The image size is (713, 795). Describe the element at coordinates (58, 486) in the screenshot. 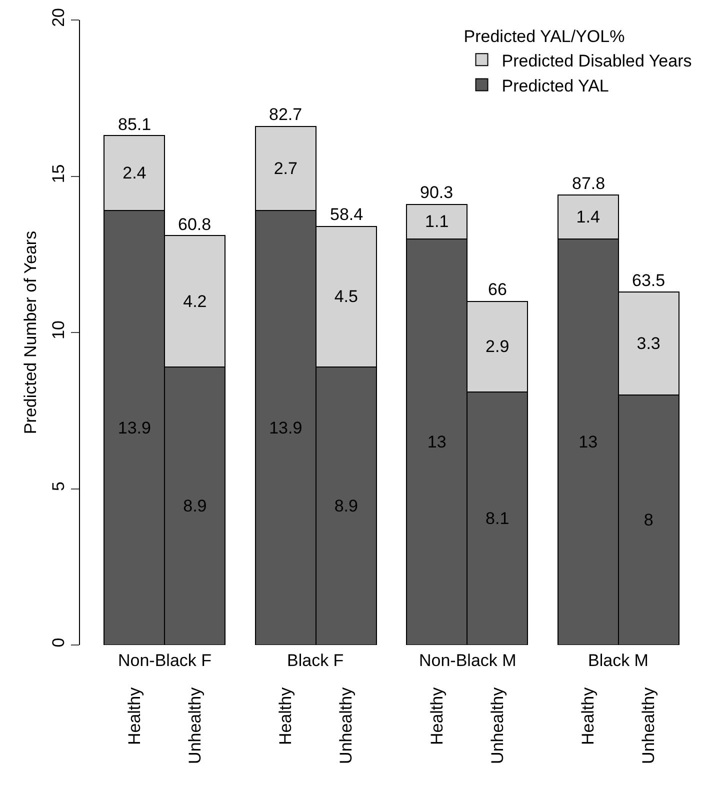

I see `y-tick-label: 5` at that location.